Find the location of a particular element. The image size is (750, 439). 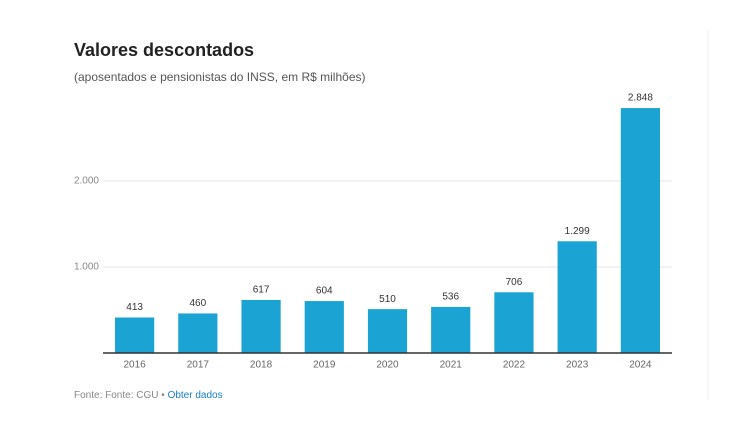

value-label: 1.299 is located at coordinates (577, 231).